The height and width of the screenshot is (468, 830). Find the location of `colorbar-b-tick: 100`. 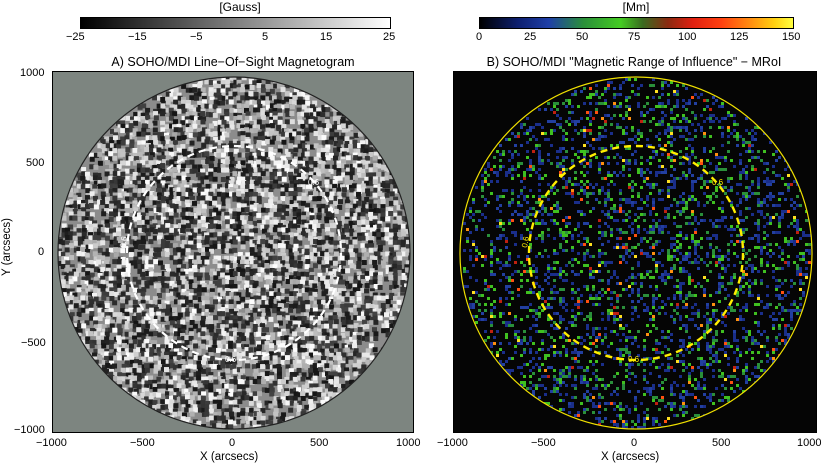

colorbar-b-tick: 100 is located at coordinates (687, 37).